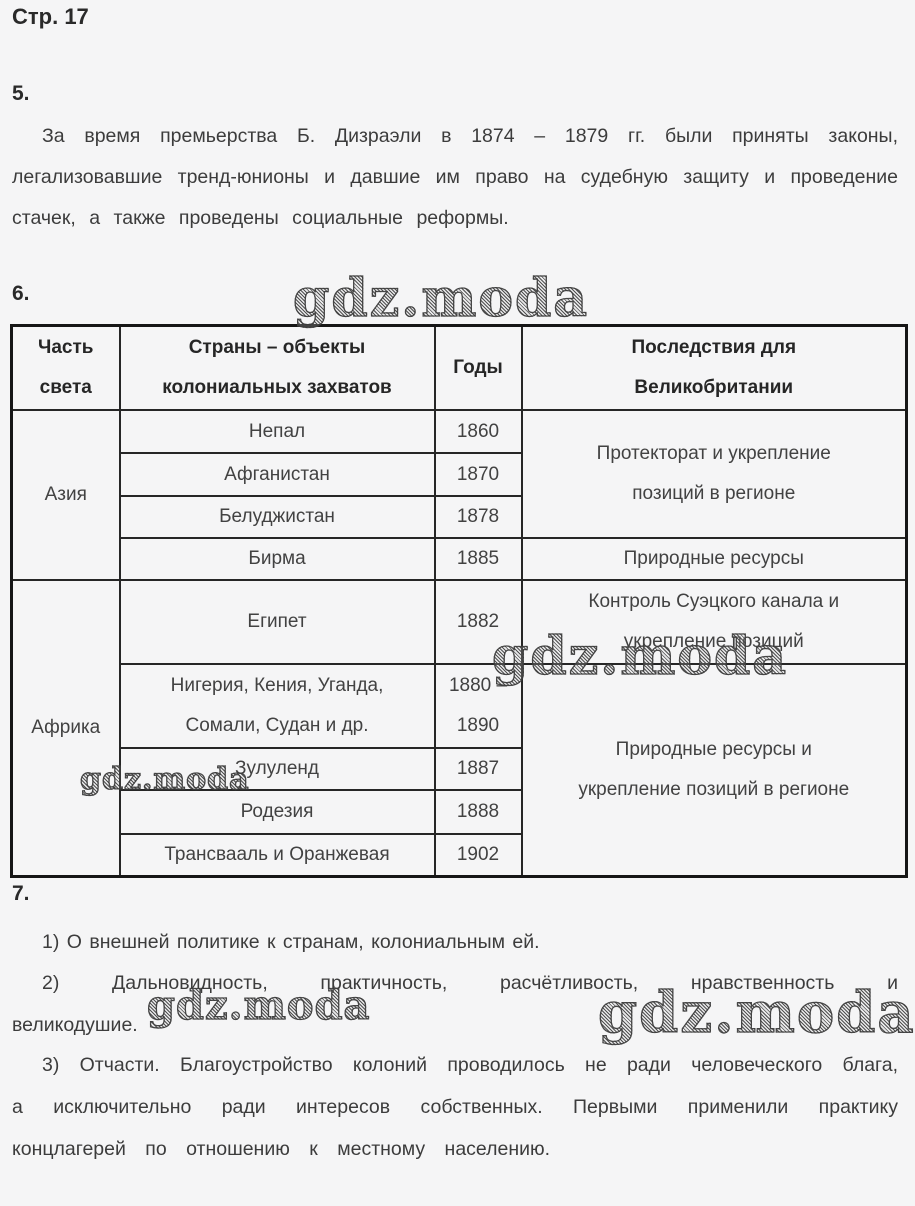  I want to click on year-cell: 1902, so click(478, 855).